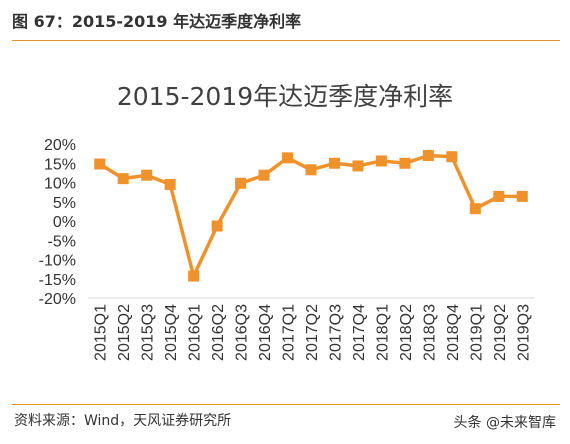  Describe the element at coordinates (335, 332) in the screenshot. I see `x-tick-label: 2017Q3` at that location.